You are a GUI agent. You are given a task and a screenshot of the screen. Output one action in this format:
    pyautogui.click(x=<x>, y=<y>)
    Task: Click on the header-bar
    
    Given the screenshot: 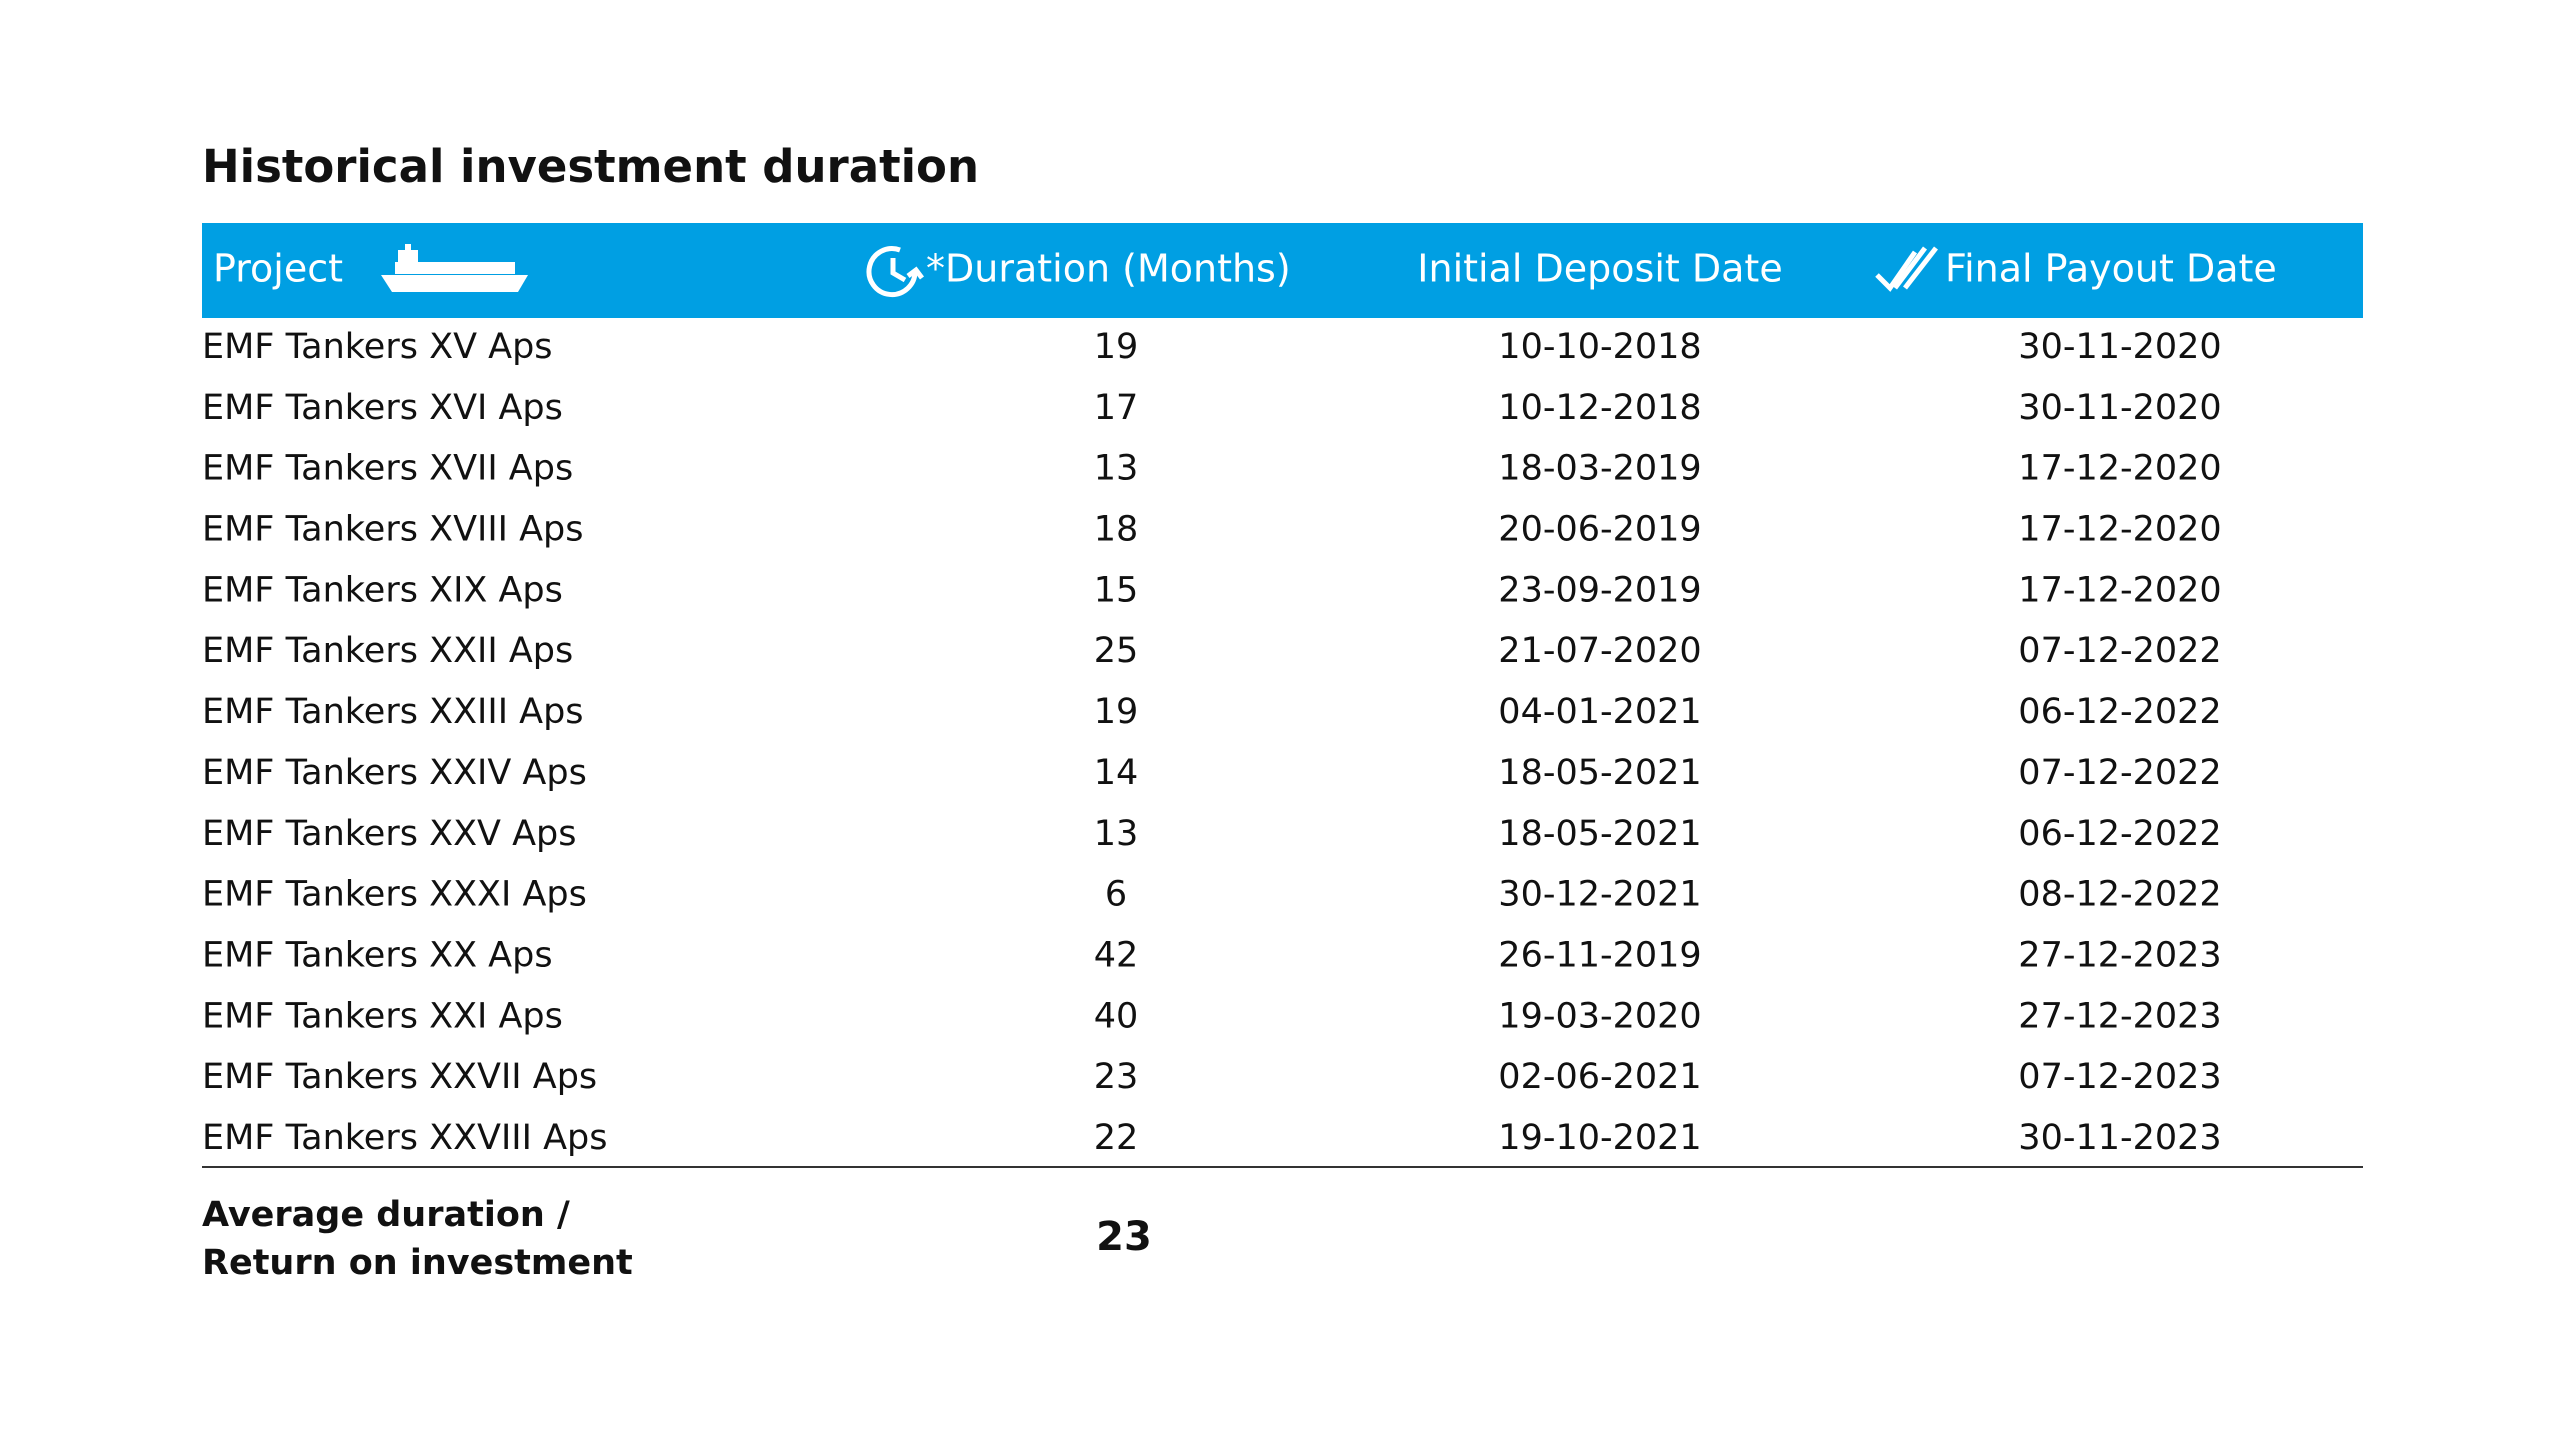 What is the action you would take?
    pyautogui.click(x=1282, y=270)
    